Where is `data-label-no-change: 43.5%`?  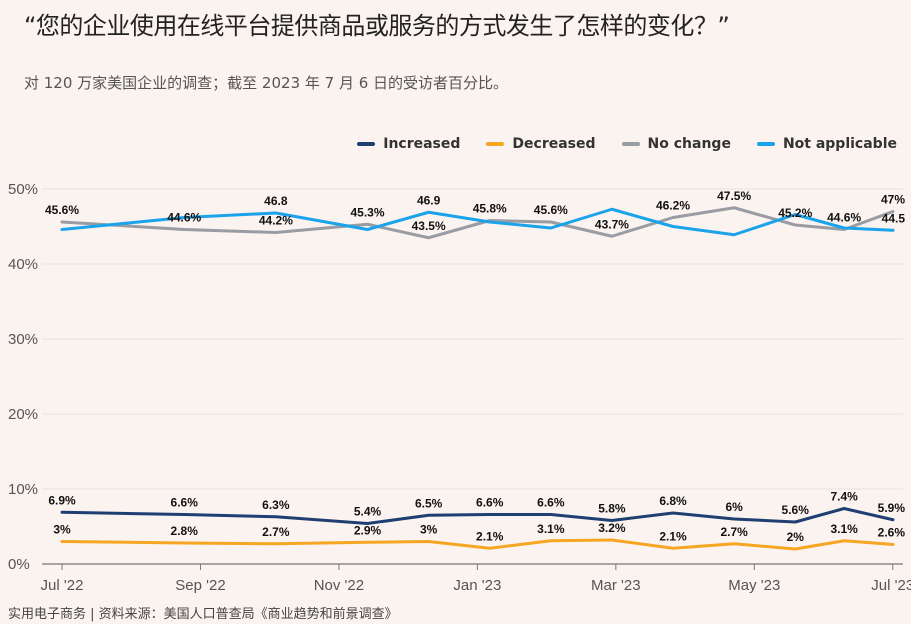
data-label-no-change: 43.5% is located at coordinates (429, 226).